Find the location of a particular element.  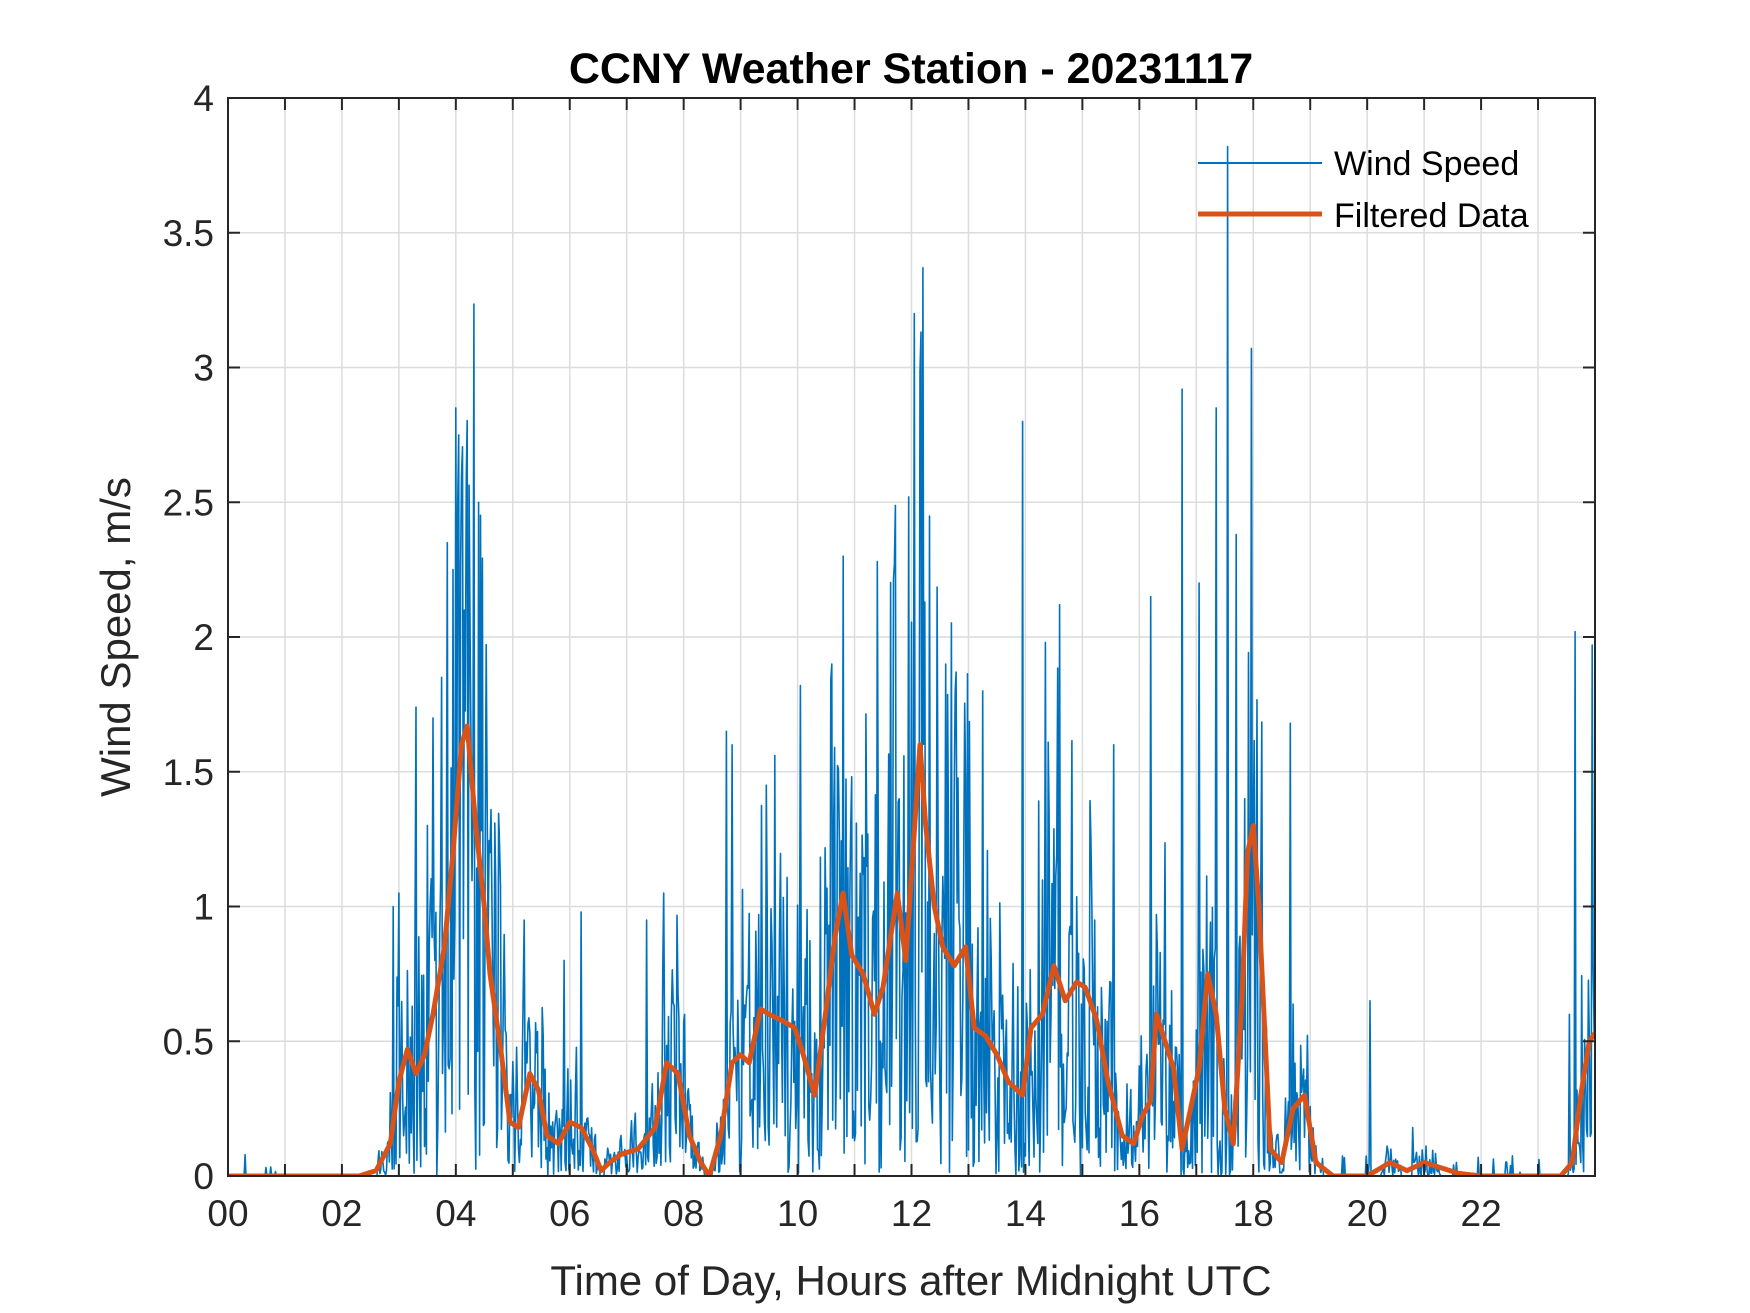

x-tick-label: 14 is located at coordinates (1025, 1213).